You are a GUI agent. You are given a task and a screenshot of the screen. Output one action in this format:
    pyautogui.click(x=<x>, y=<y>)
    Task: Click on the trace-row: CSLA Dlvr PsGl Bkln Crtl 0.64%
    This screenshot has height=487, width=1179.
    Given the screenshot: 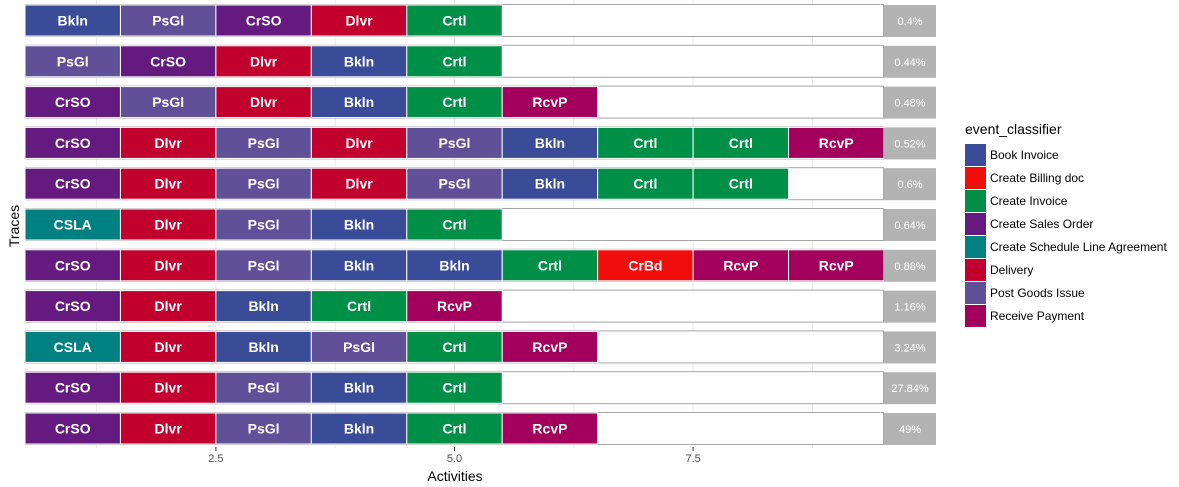 What is the action you would take?
    pyautogui.click(x=480, y=224)
    